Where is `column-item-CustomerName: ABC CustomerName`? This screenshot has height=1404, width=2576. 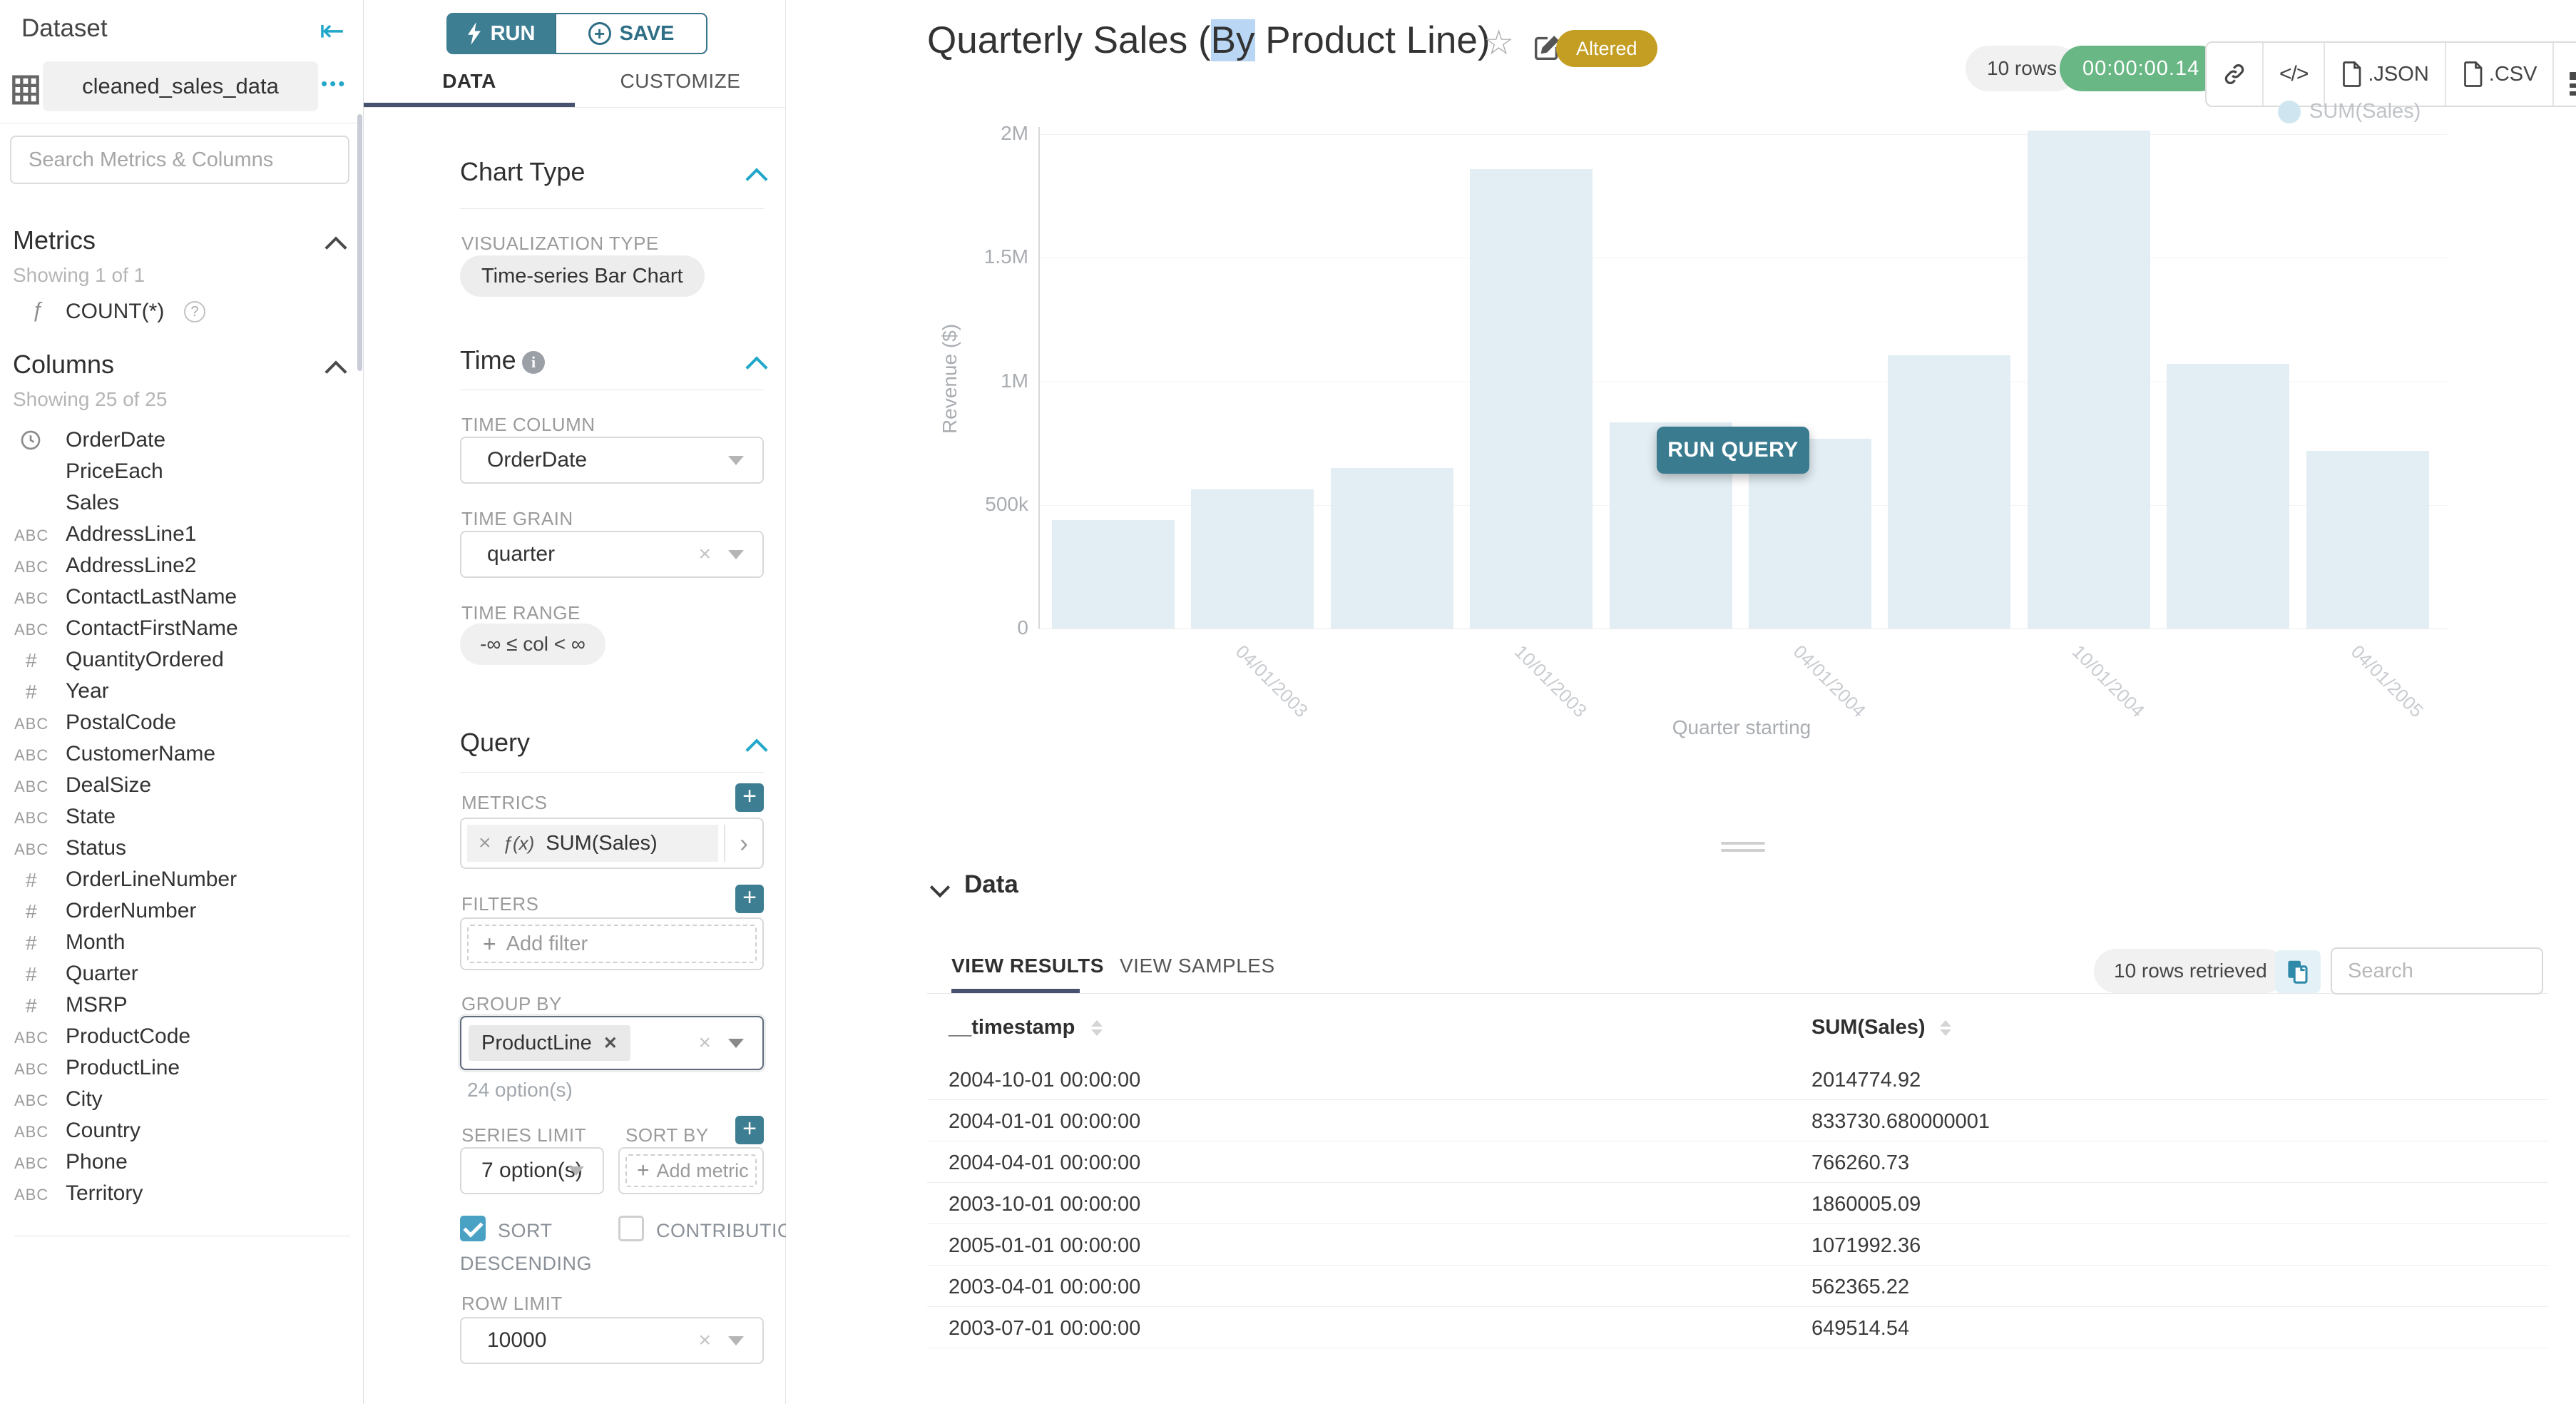 column-item-CustomerName: ABC CustomerName is located at coordinates (182, 754).